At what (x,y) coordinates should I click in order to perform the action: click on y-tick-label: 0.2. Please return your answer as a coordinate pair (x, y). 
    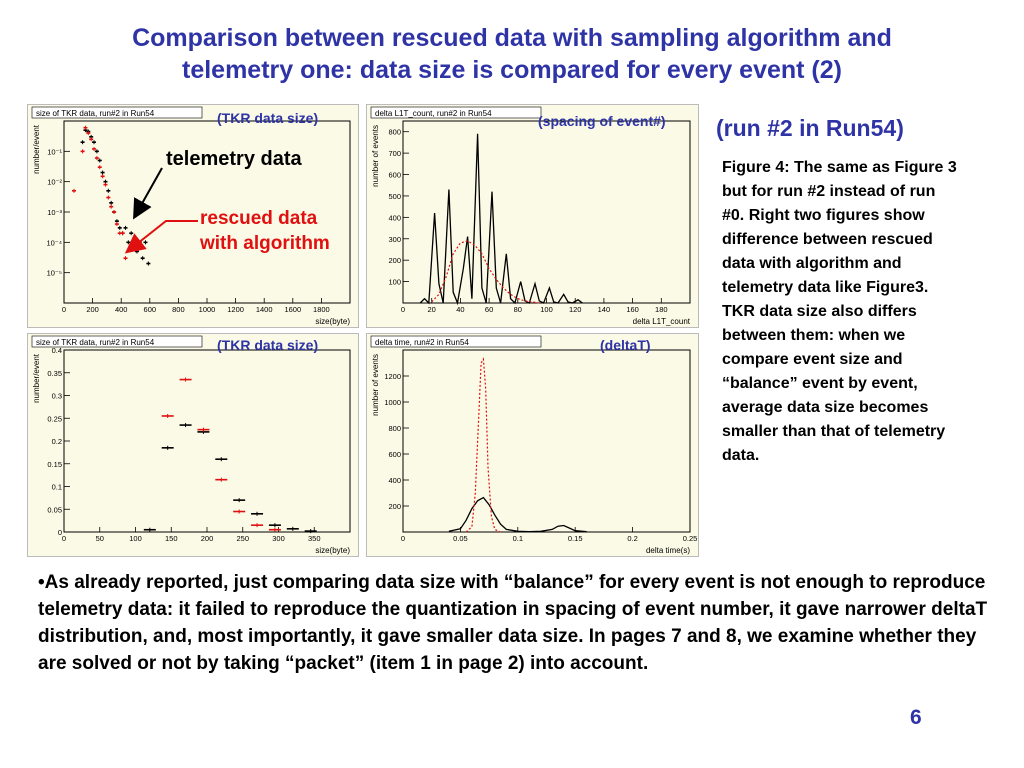
    Looking at the image, I should click on (57, 441).